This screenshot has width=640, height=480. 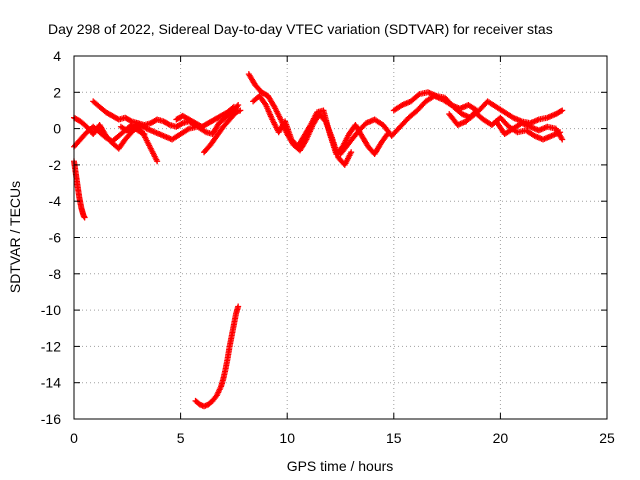 I want to click on y-tick-label: -12, so click(x=51, y=346).